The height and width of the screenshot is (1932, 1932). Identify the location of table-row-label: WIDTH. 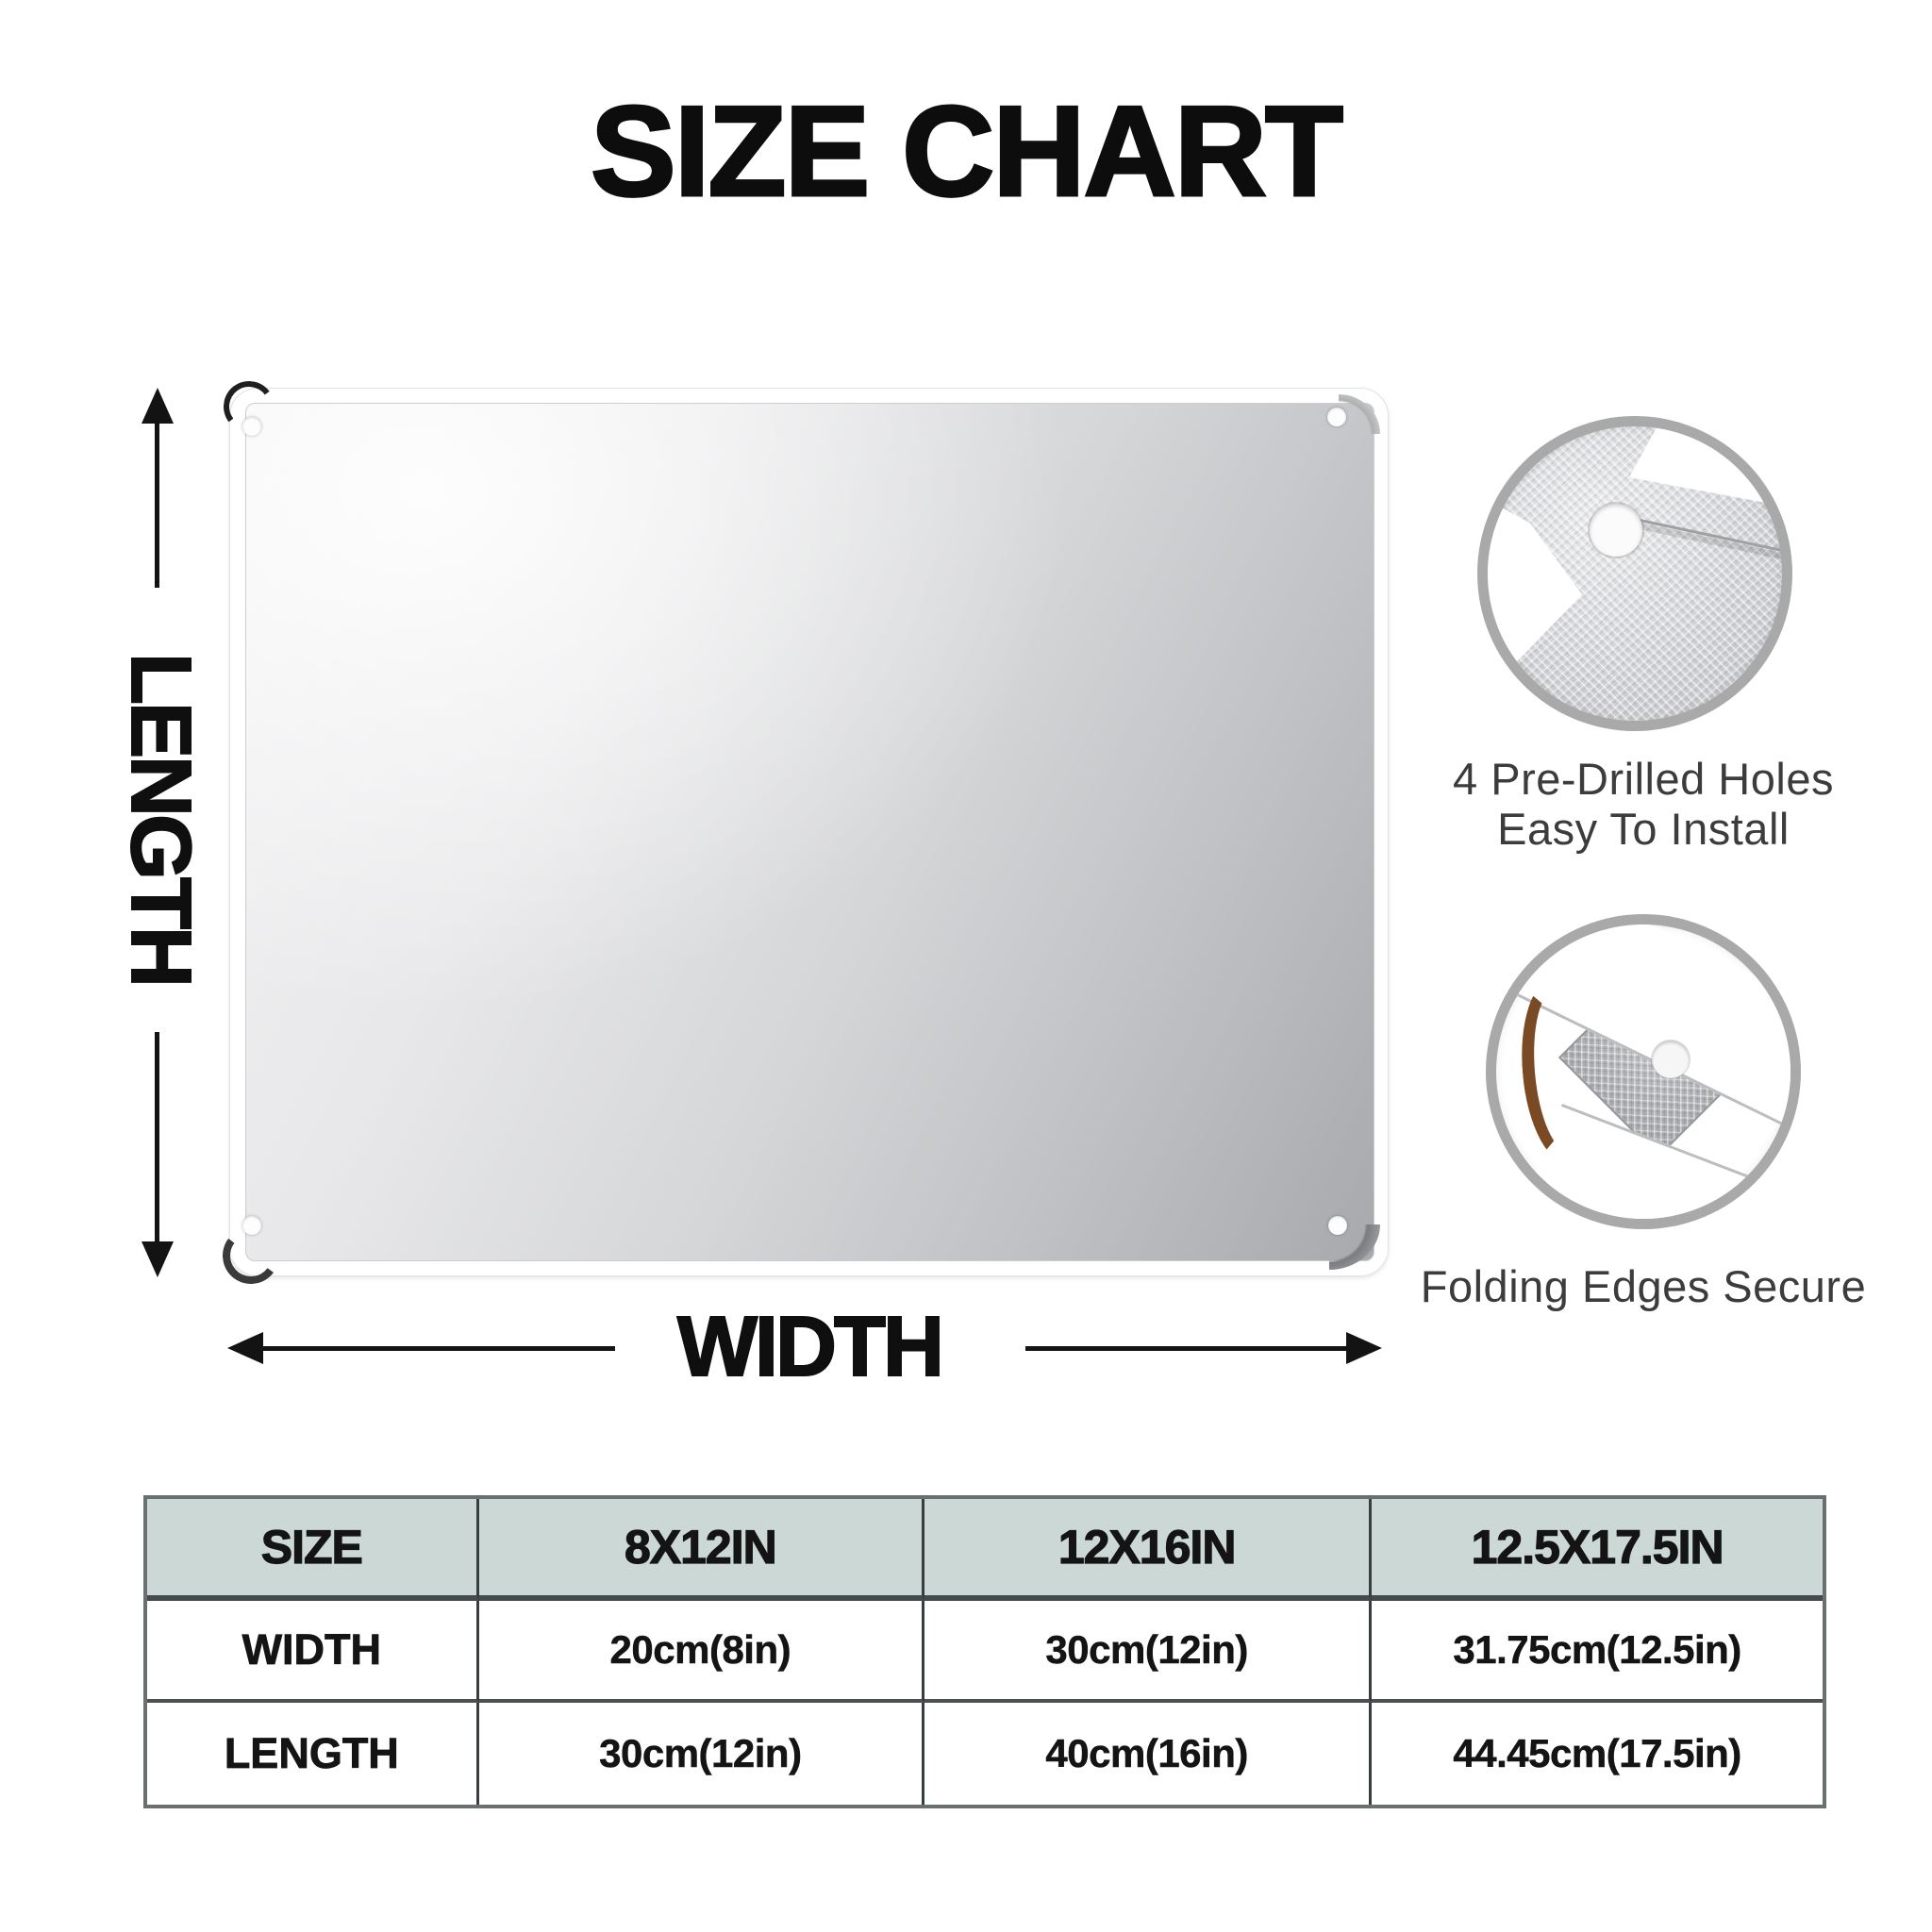
(313, 1652).